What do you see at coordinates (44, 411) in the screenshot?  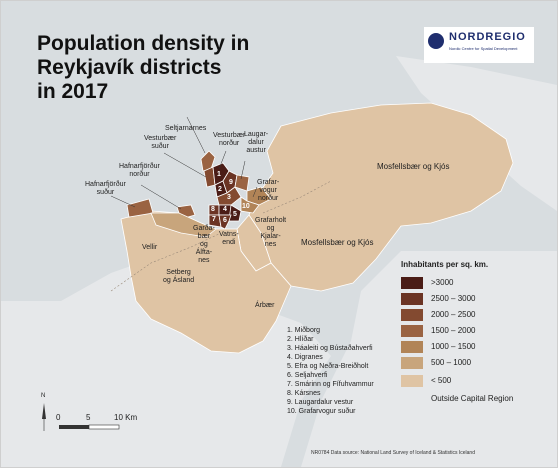 I see `north-arrow-icon` at bounding box center [44, 411].